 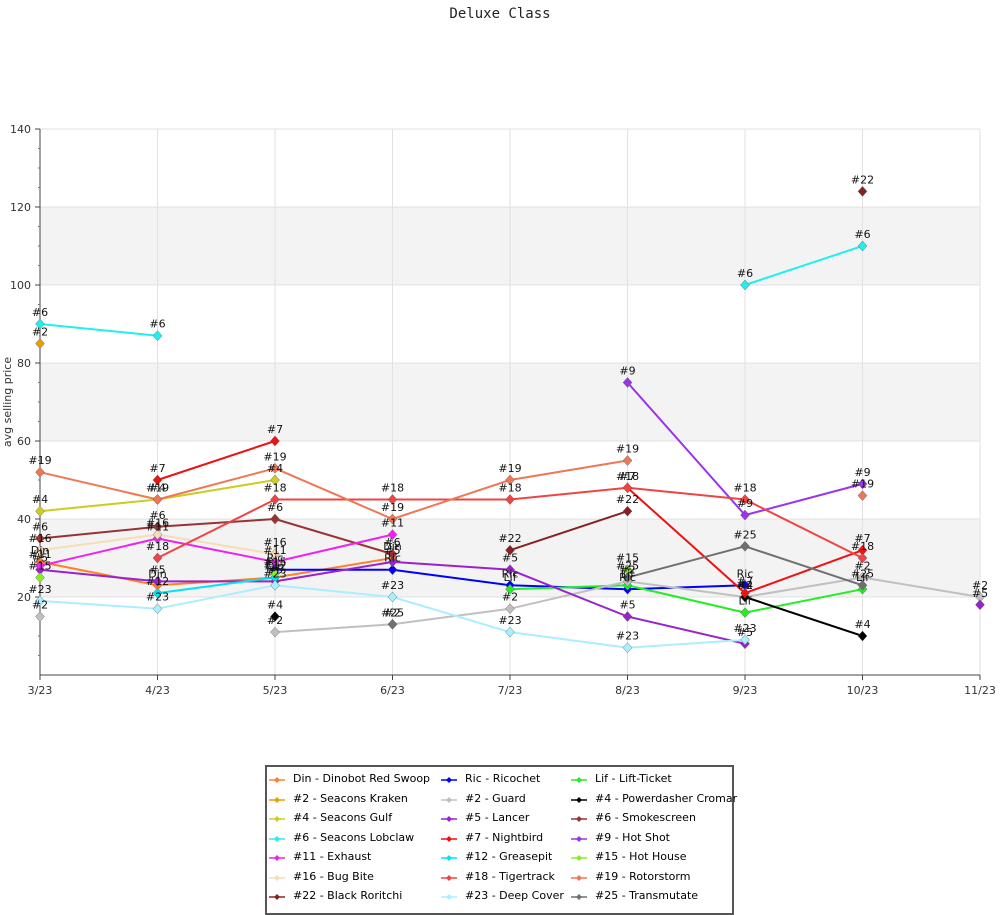 What do you see at coordinates (641, 856) in the screenshot?
I see `legend-label: #15 - Hot House` at bounding box center [641, 856].